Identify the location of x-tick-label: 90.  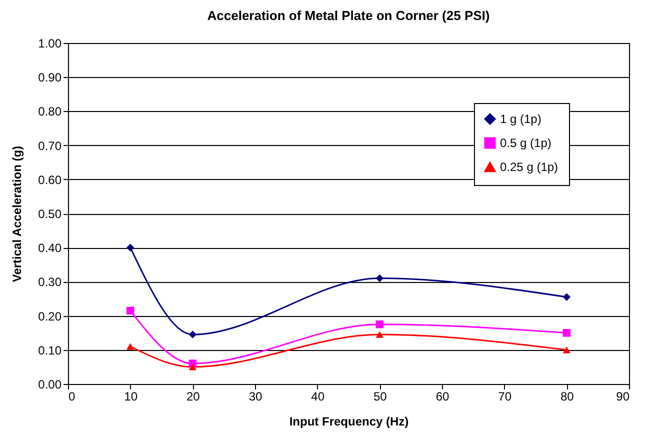
(623, 397).